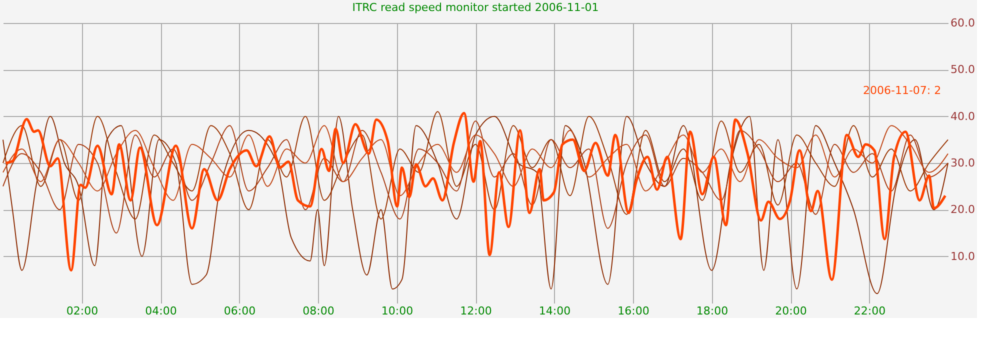 The height and width of the screenshot is (343, 1000). What do you see at coordinates (962, 163) in the screenshot?
I see `y-tick-label: 30.0` at bounding box center [962, 163].